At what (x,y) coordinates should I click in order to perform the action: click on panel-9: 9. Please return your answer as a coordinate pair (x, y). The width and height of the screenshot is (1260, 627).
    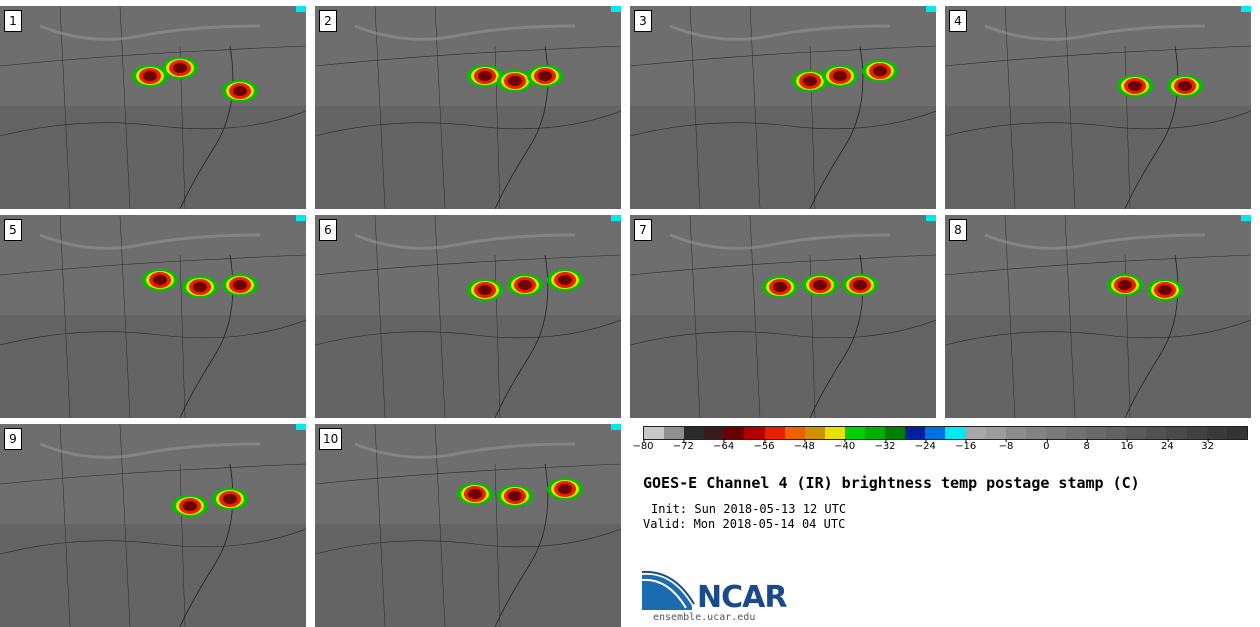
    Looking at the image, I should click on (153, 525).